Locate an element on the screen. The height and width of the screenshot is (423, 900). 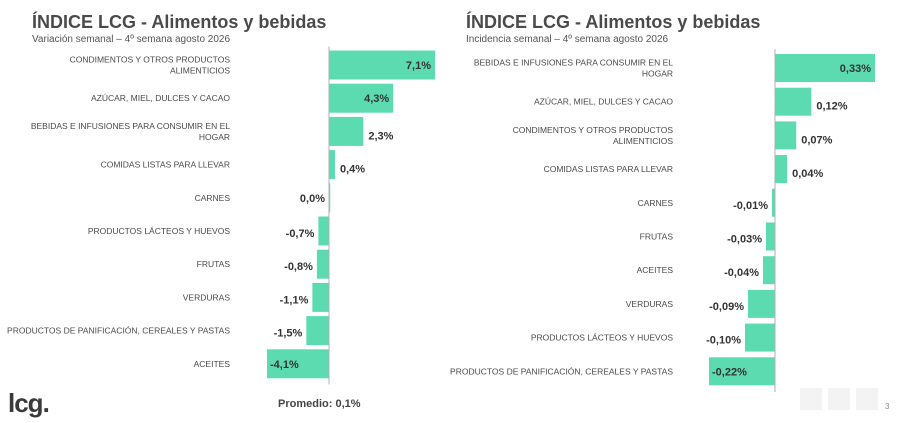
right-category-label-4: CARNES is located at coordinates (656, 203).